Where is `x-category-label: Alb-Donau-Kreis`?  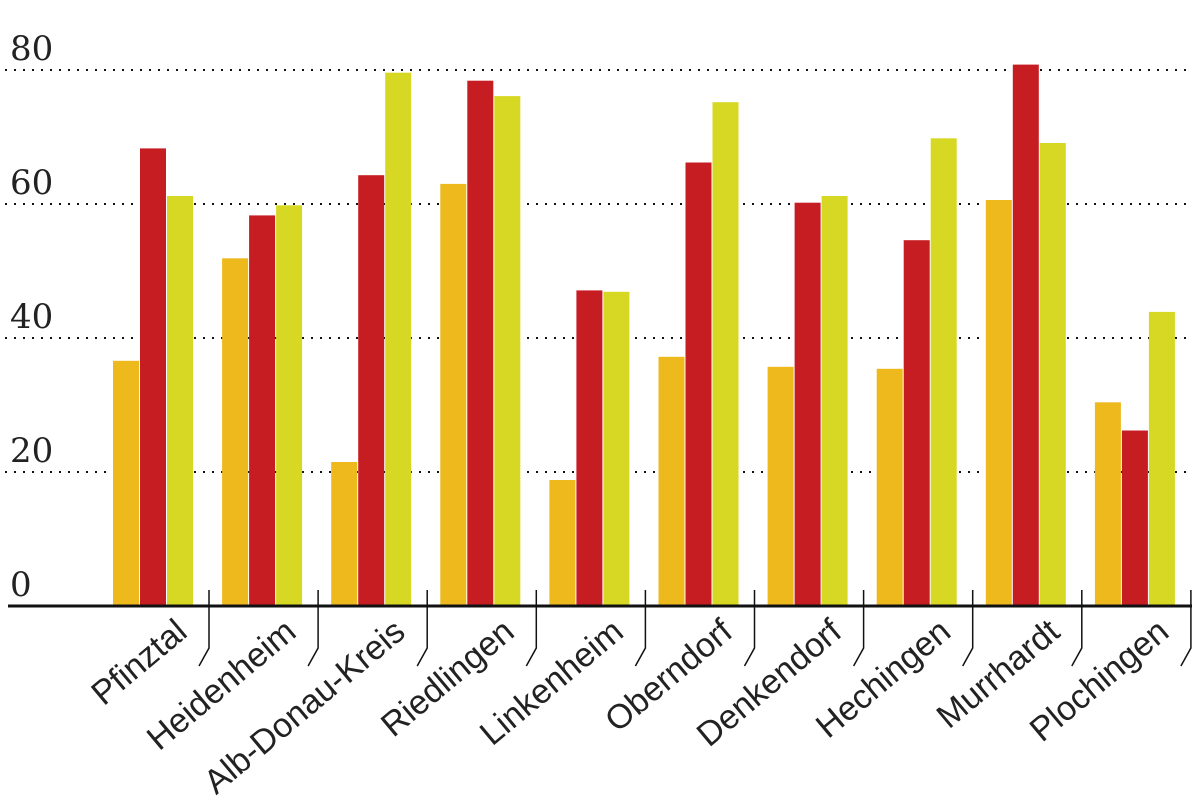 x-category-label: Alb-Donau-Kreis is located at coordinates (305, 706).